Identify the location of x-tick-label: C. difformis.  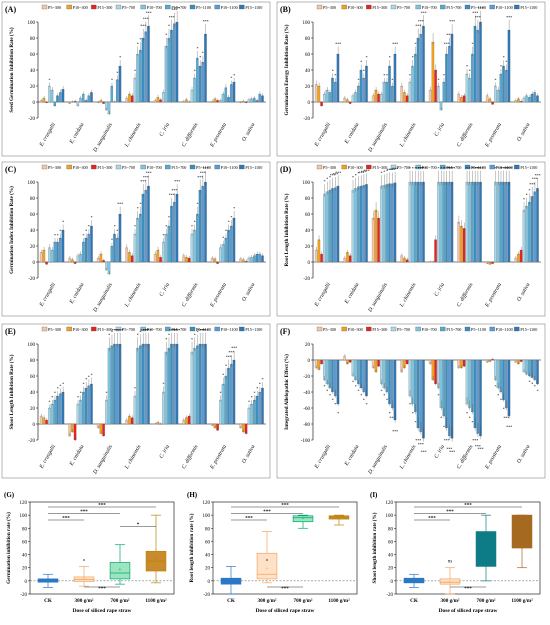
(464, 457).